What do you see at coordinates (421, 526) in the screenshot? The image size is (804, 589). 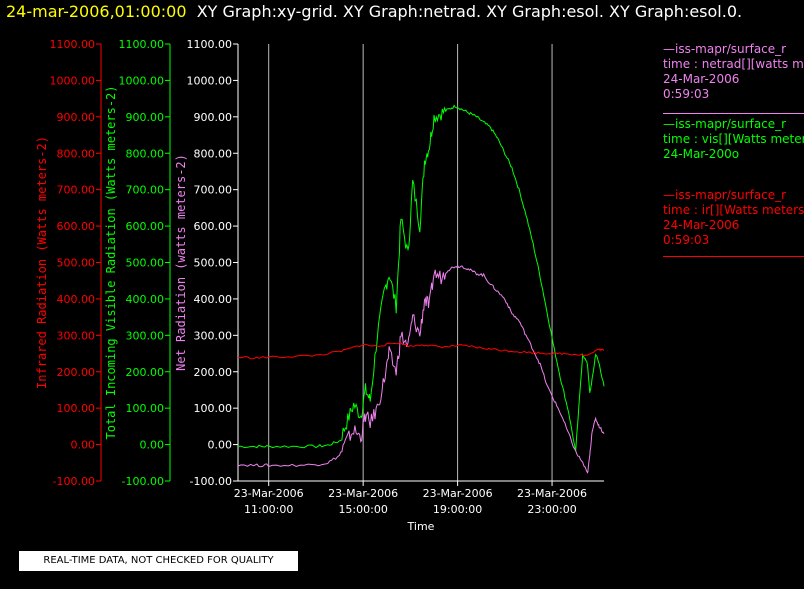 I see `x-axis-label: Time` at bounding box center [421, 526].